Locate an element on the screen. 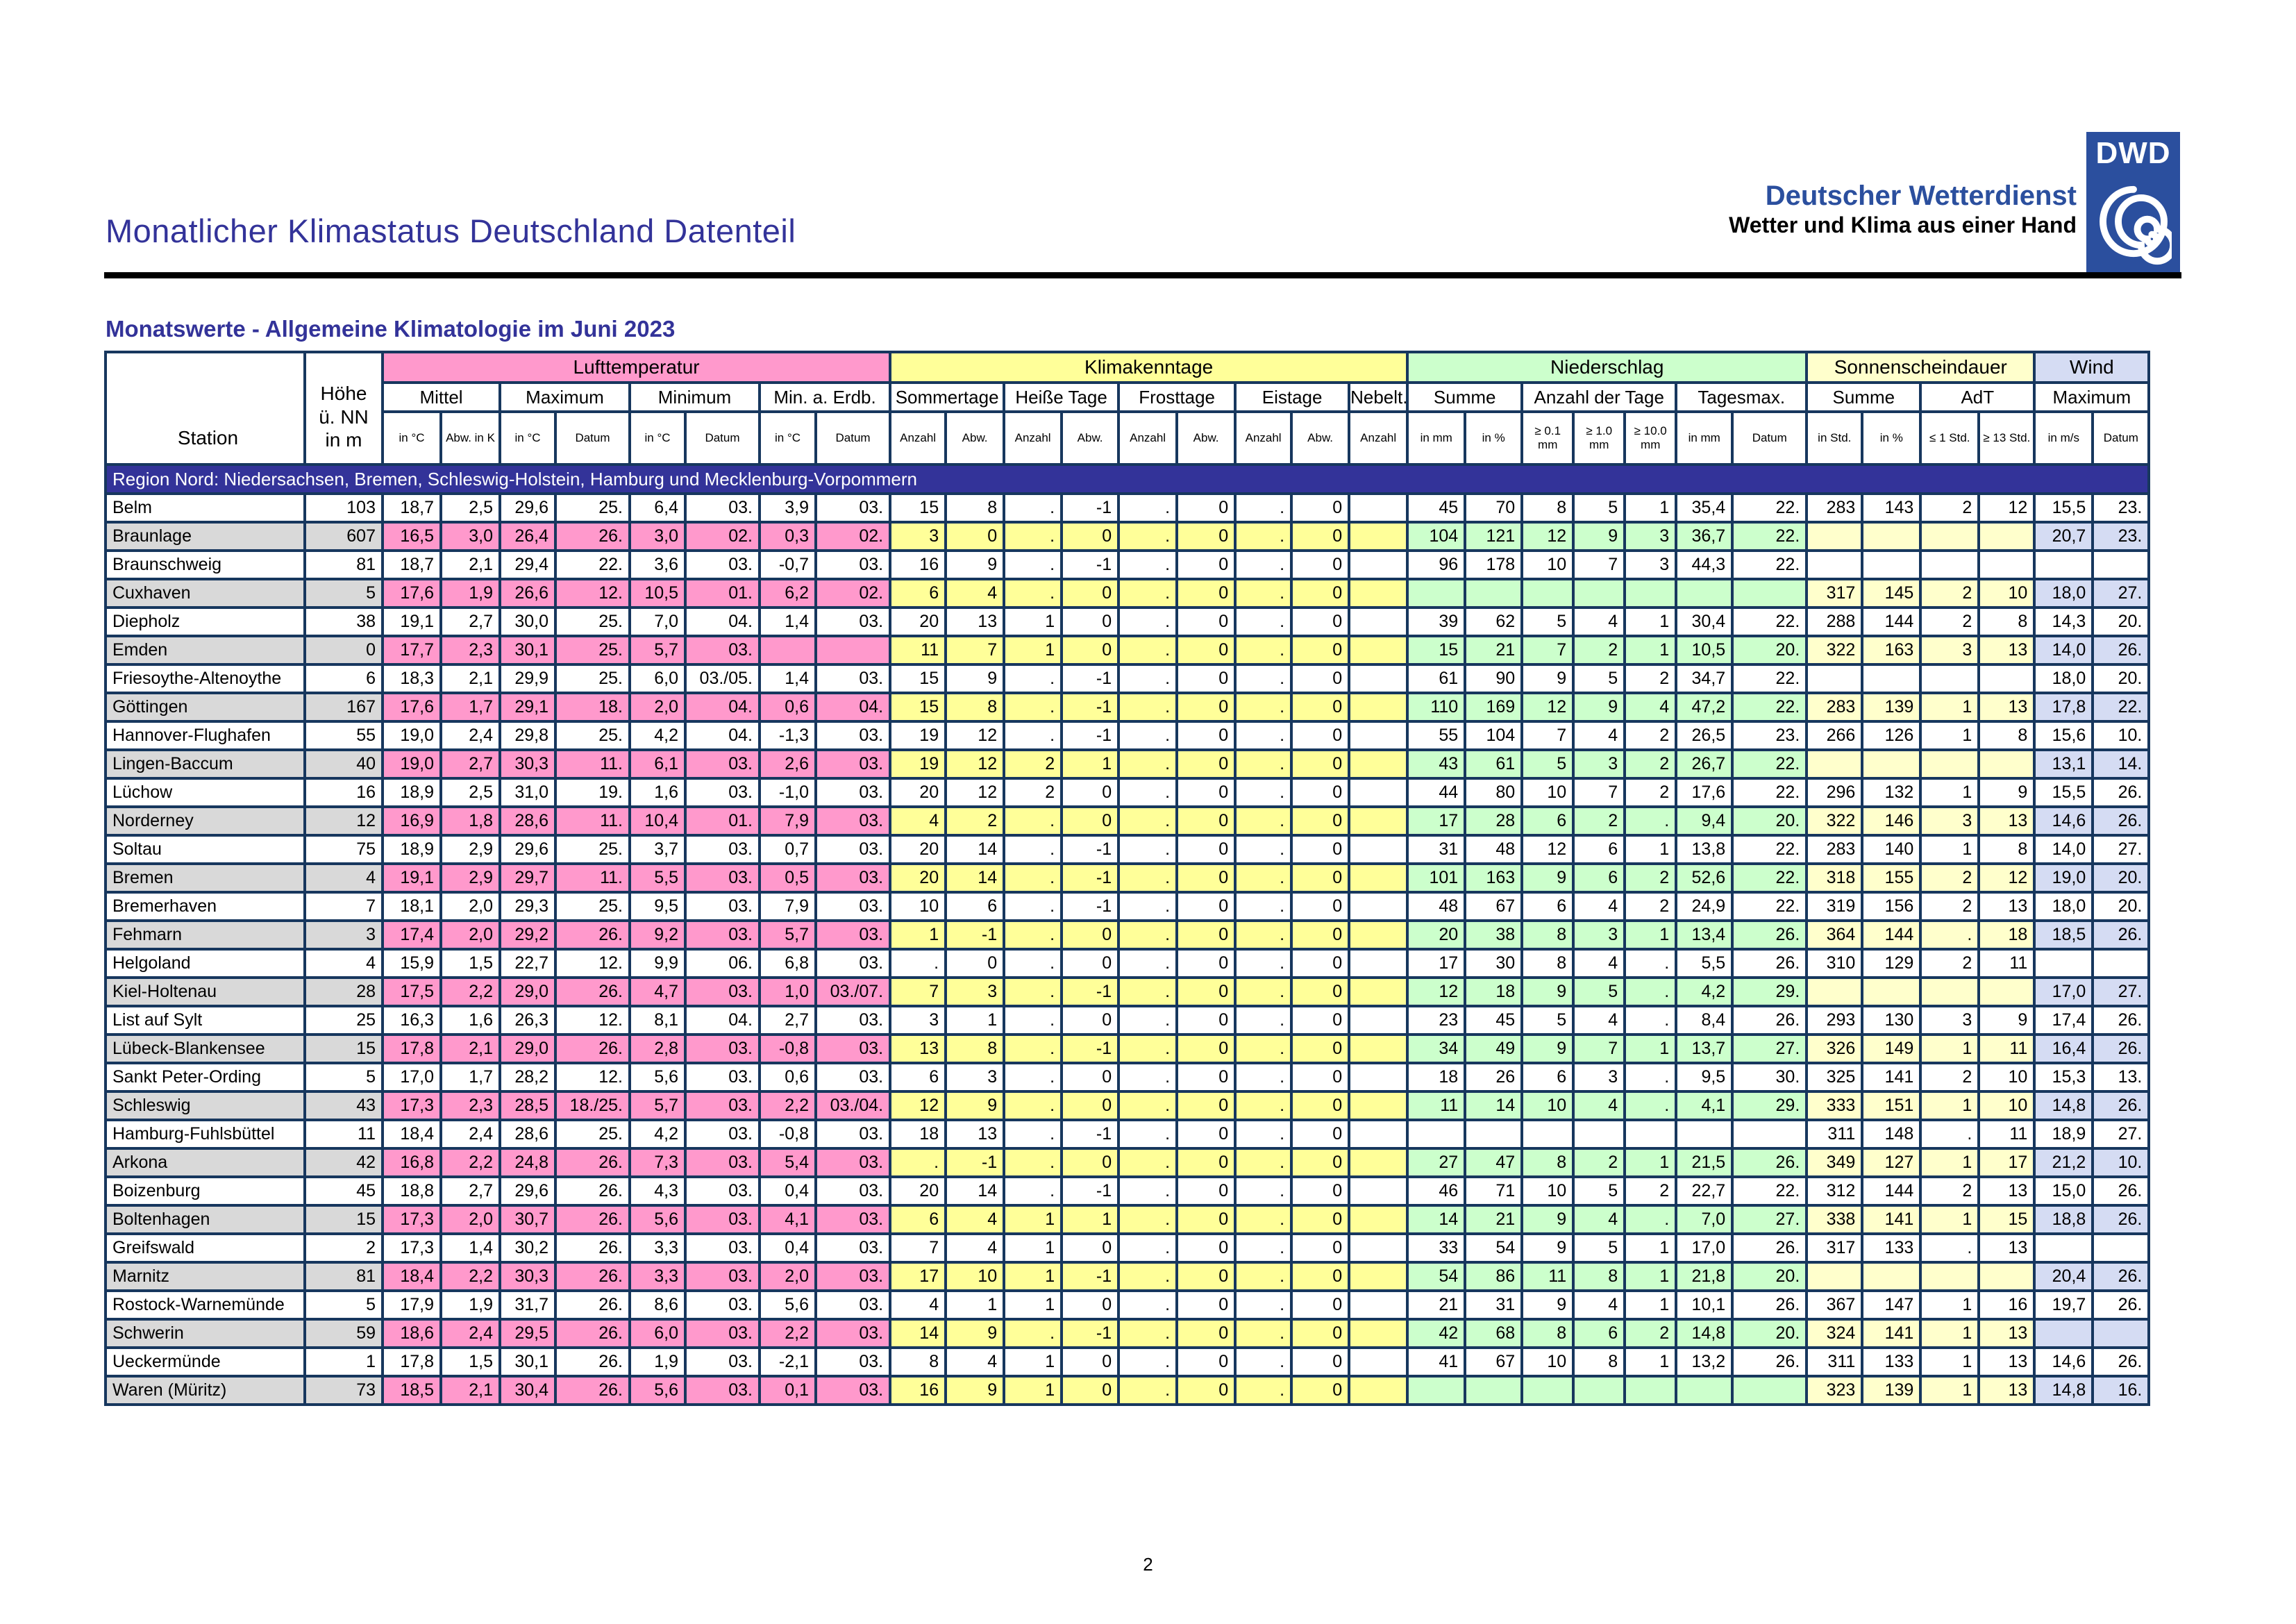  value-cell: 140 is located at coordinates (1891, 850).